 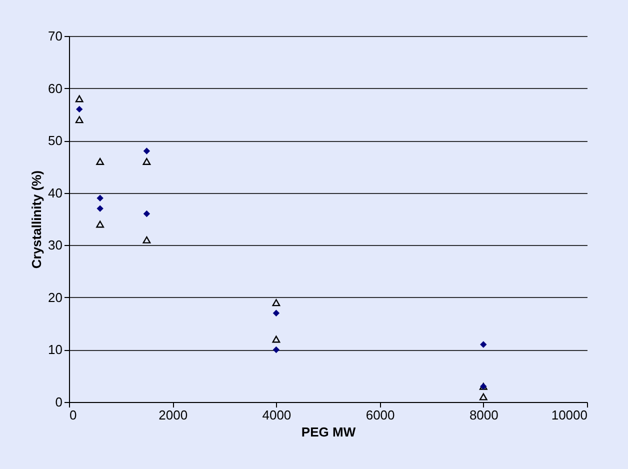 I want to click on y-axis-title: Crystallinity (%), so click(x=36, y=219).